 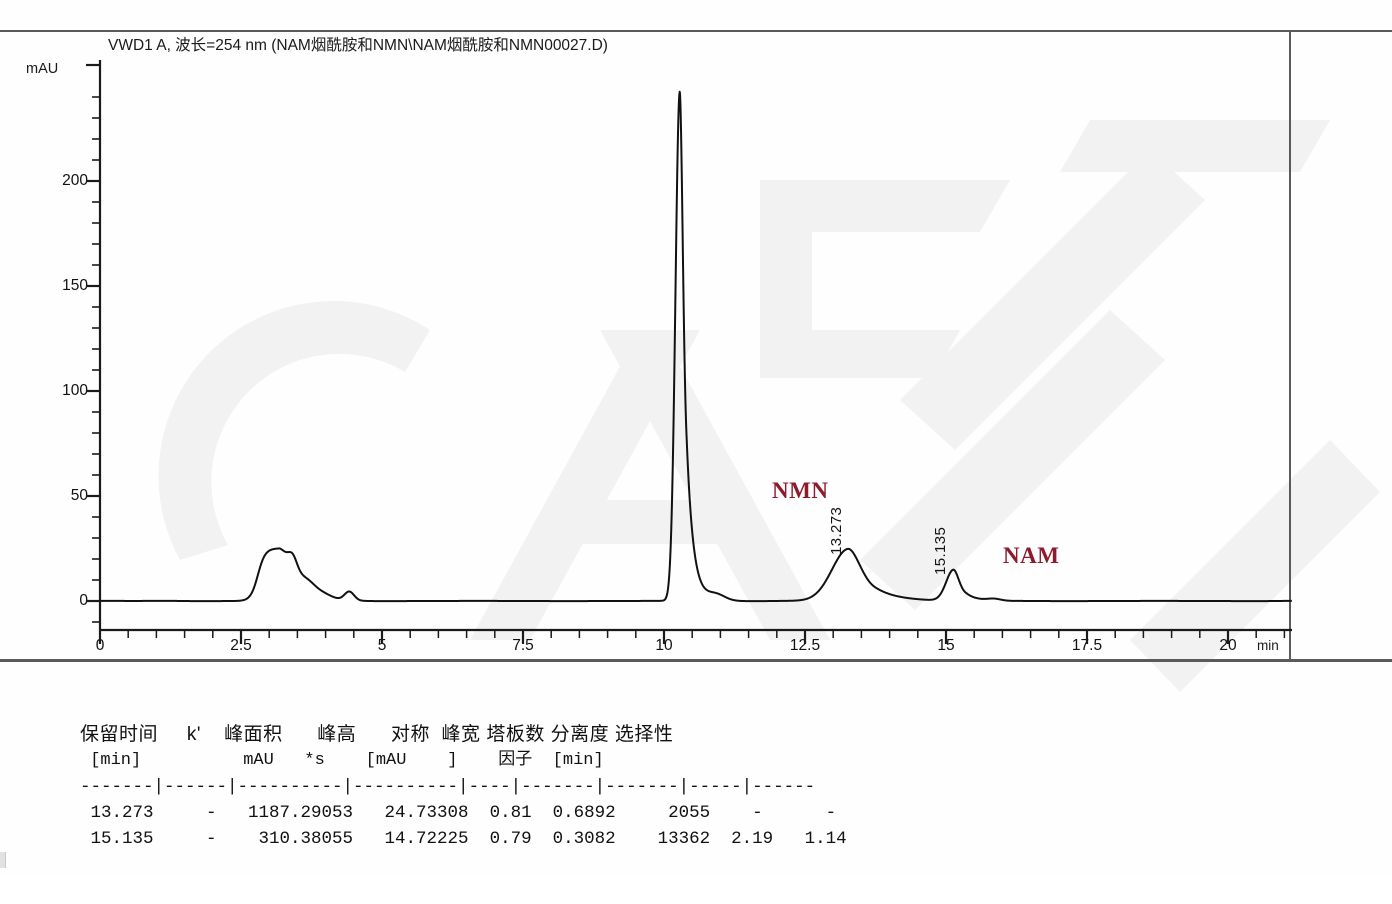 I want to click on frame-middle-rule, so click(x=696, y=660).